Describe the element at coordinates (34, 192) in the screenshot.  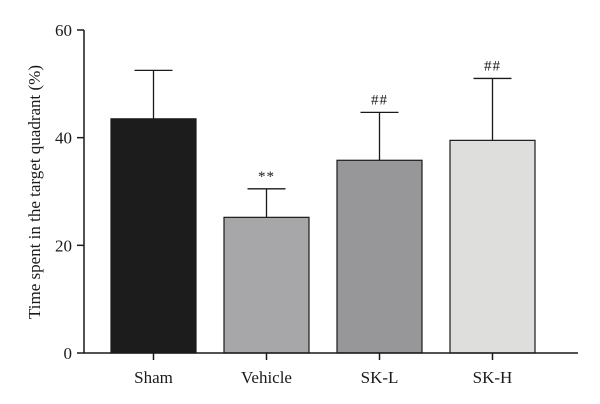
I see `y-axis-title: Time spent in the target quadrant (%)` at that location.